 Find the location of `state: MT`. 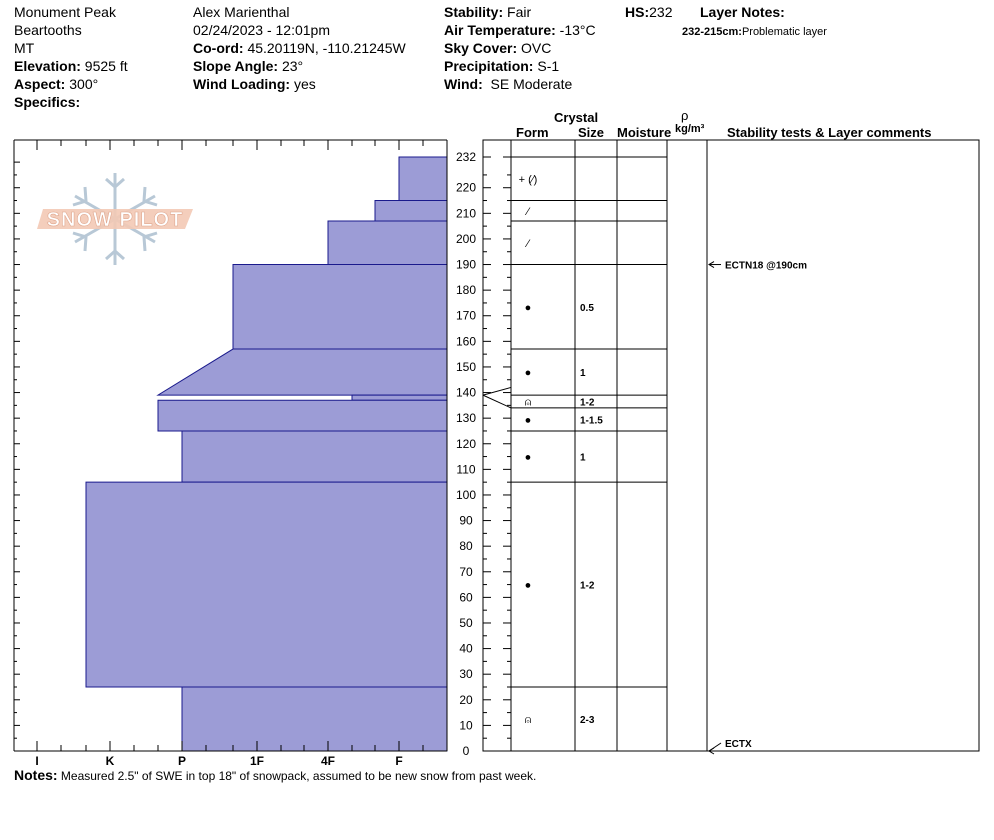

state: MT is located at coordinates (24, 48).